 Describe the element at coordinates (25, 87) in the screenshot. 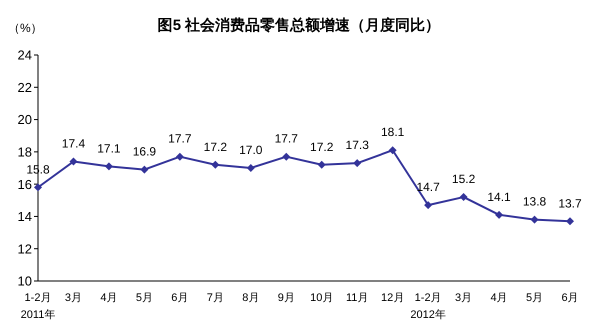

I see `y-tick-label: 22` at that location.